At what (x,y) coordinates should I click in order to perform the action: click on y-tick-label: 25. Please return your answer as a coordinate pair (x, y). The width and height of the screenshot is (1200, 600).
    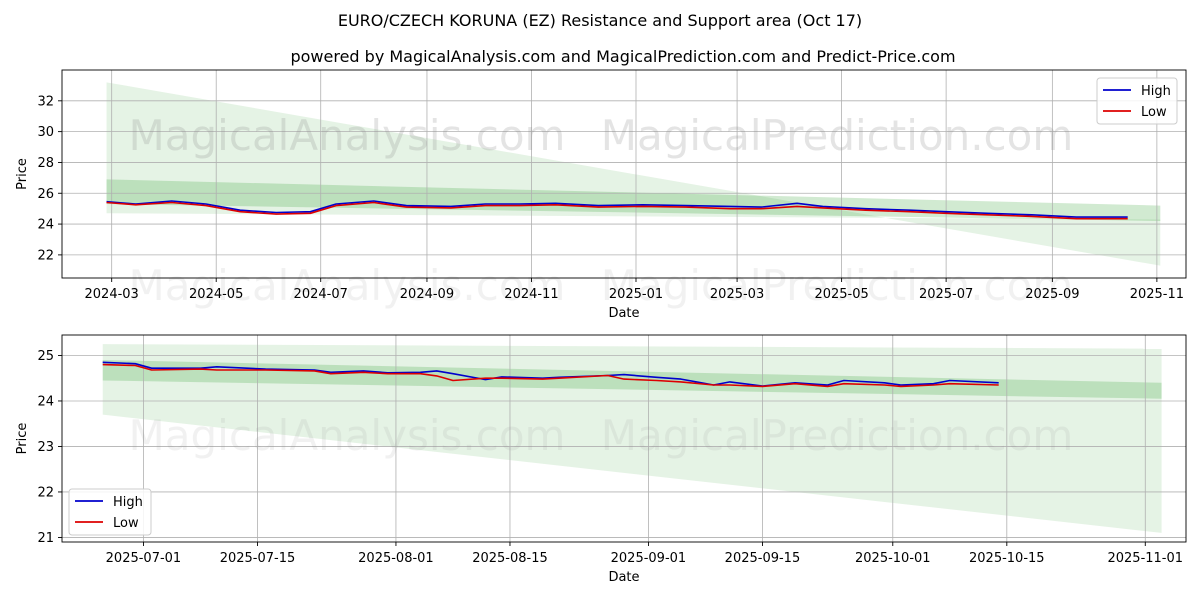
    Looking at the image, I should click on (45, 356).